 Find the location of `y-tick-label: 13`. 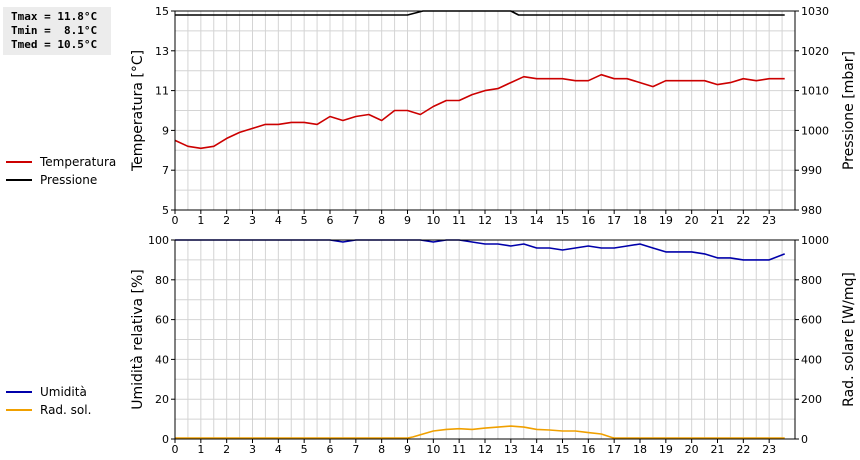

y-tick-label: 13 is located at coordinates (162, 51).